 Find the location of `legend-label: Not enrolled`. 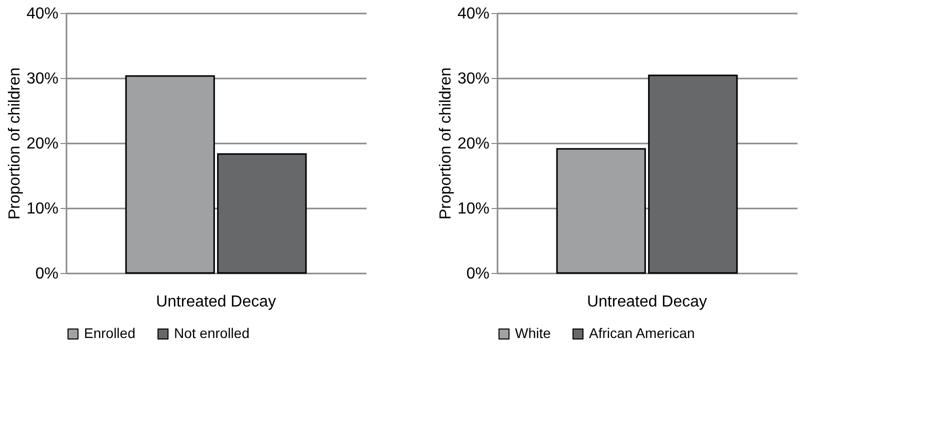

legend-label: Not enrolled is located at coordinates (212, 333).